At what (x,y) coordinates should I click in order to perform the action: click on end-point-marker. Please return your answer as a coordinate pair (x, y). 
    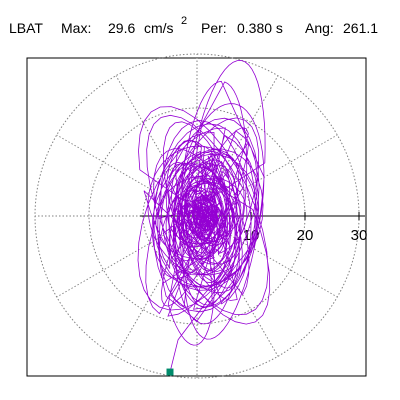
    Looking at the image, I should click on (170, 372).